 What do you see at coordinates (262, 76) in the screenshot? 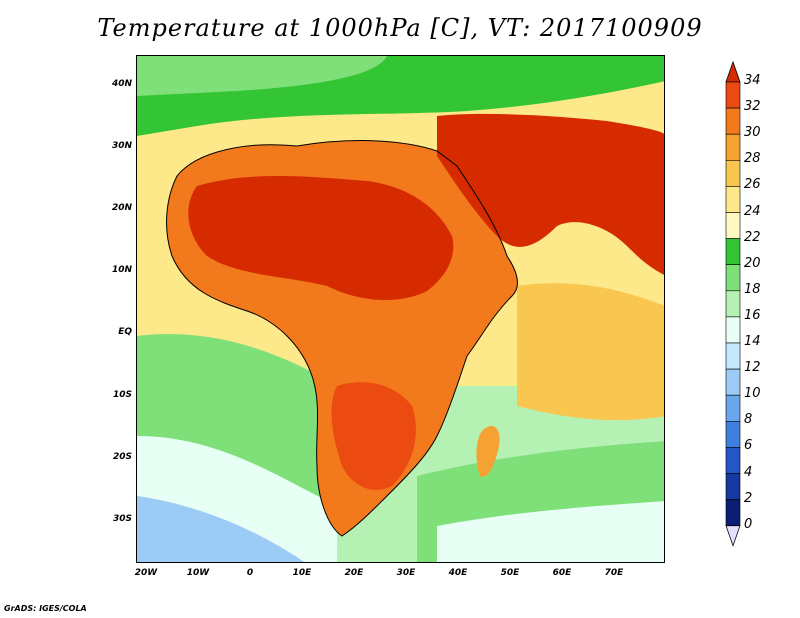
I see `europe-cool` at bounding box center [262, 76].